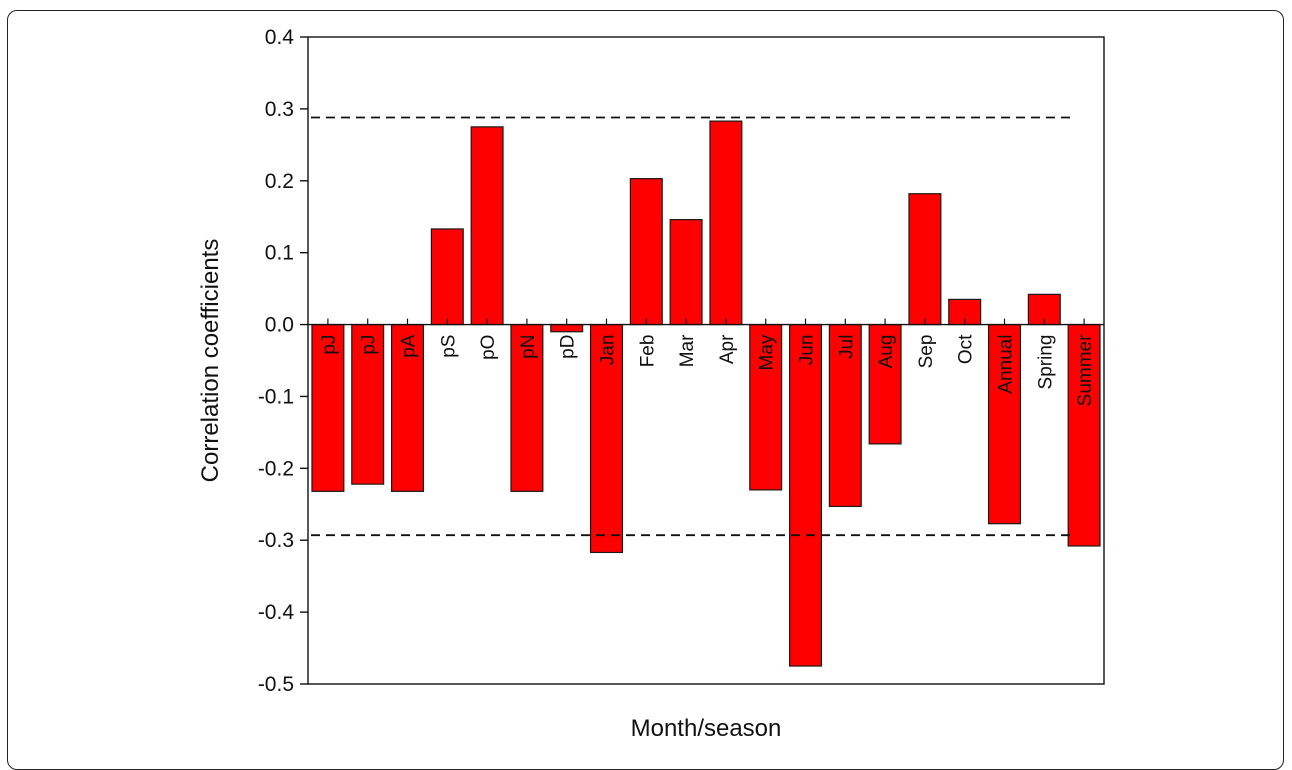  What do you see at coordinates (279, 253) in the screenshot?
I see `y-tick-label: 0.1` at bounding box center [279, 253].